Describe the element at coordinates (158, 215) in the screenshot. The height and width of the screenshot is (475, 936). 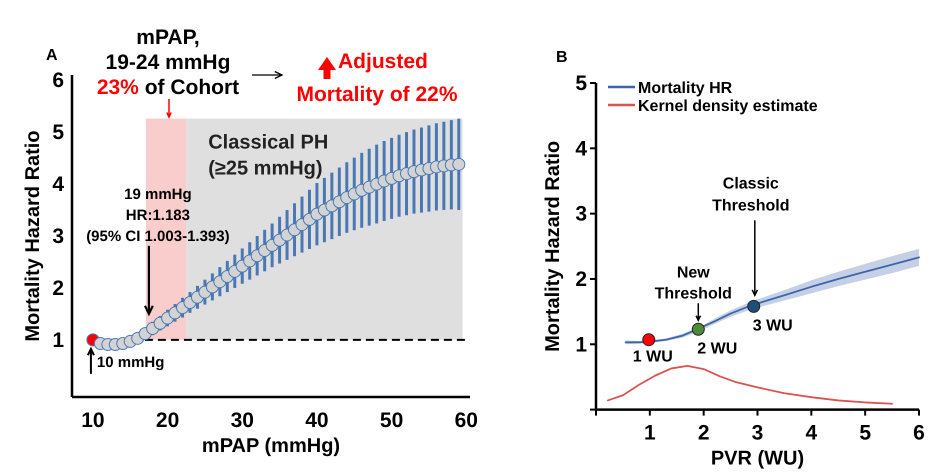
I see `annotation: 19 mmHg HR:1.183 (95% CI 1.003-1.393)` at that location.